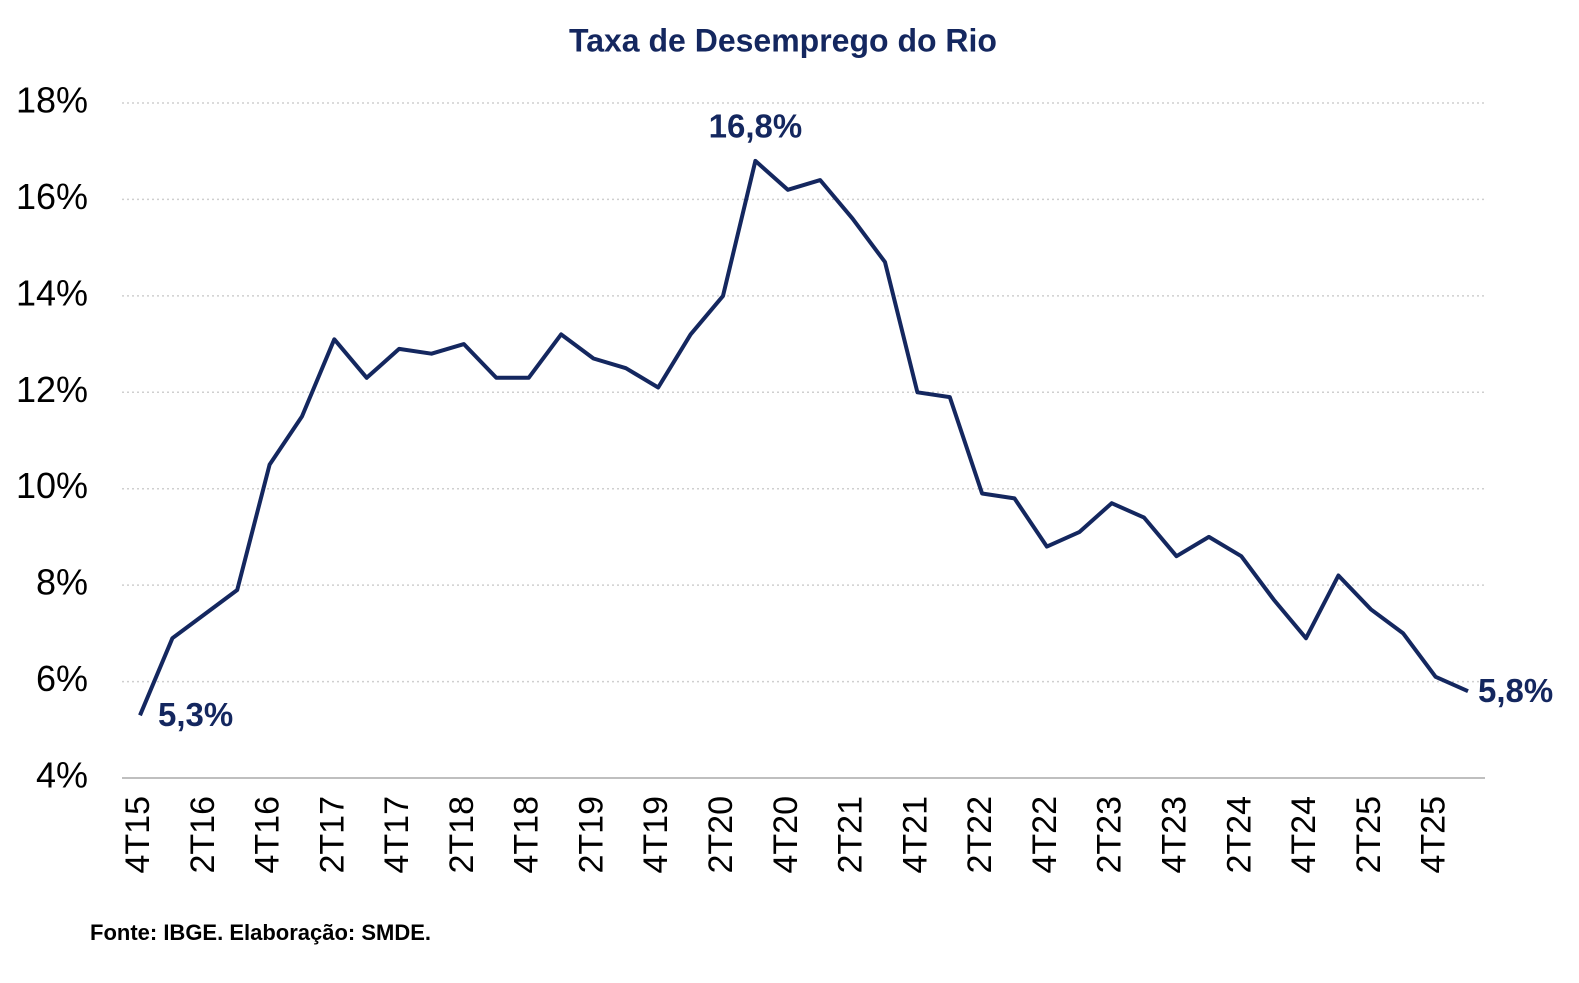 The height and width of the screenshot is (983, 1579). I want to click on x-tick-label: 4T22, so click(1045, 835).